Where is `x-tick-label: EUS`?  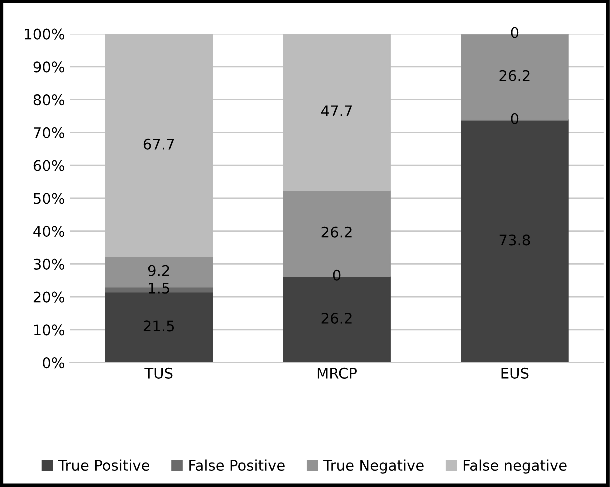
x-tick-label: EUS is located at coordinates (515, 373).